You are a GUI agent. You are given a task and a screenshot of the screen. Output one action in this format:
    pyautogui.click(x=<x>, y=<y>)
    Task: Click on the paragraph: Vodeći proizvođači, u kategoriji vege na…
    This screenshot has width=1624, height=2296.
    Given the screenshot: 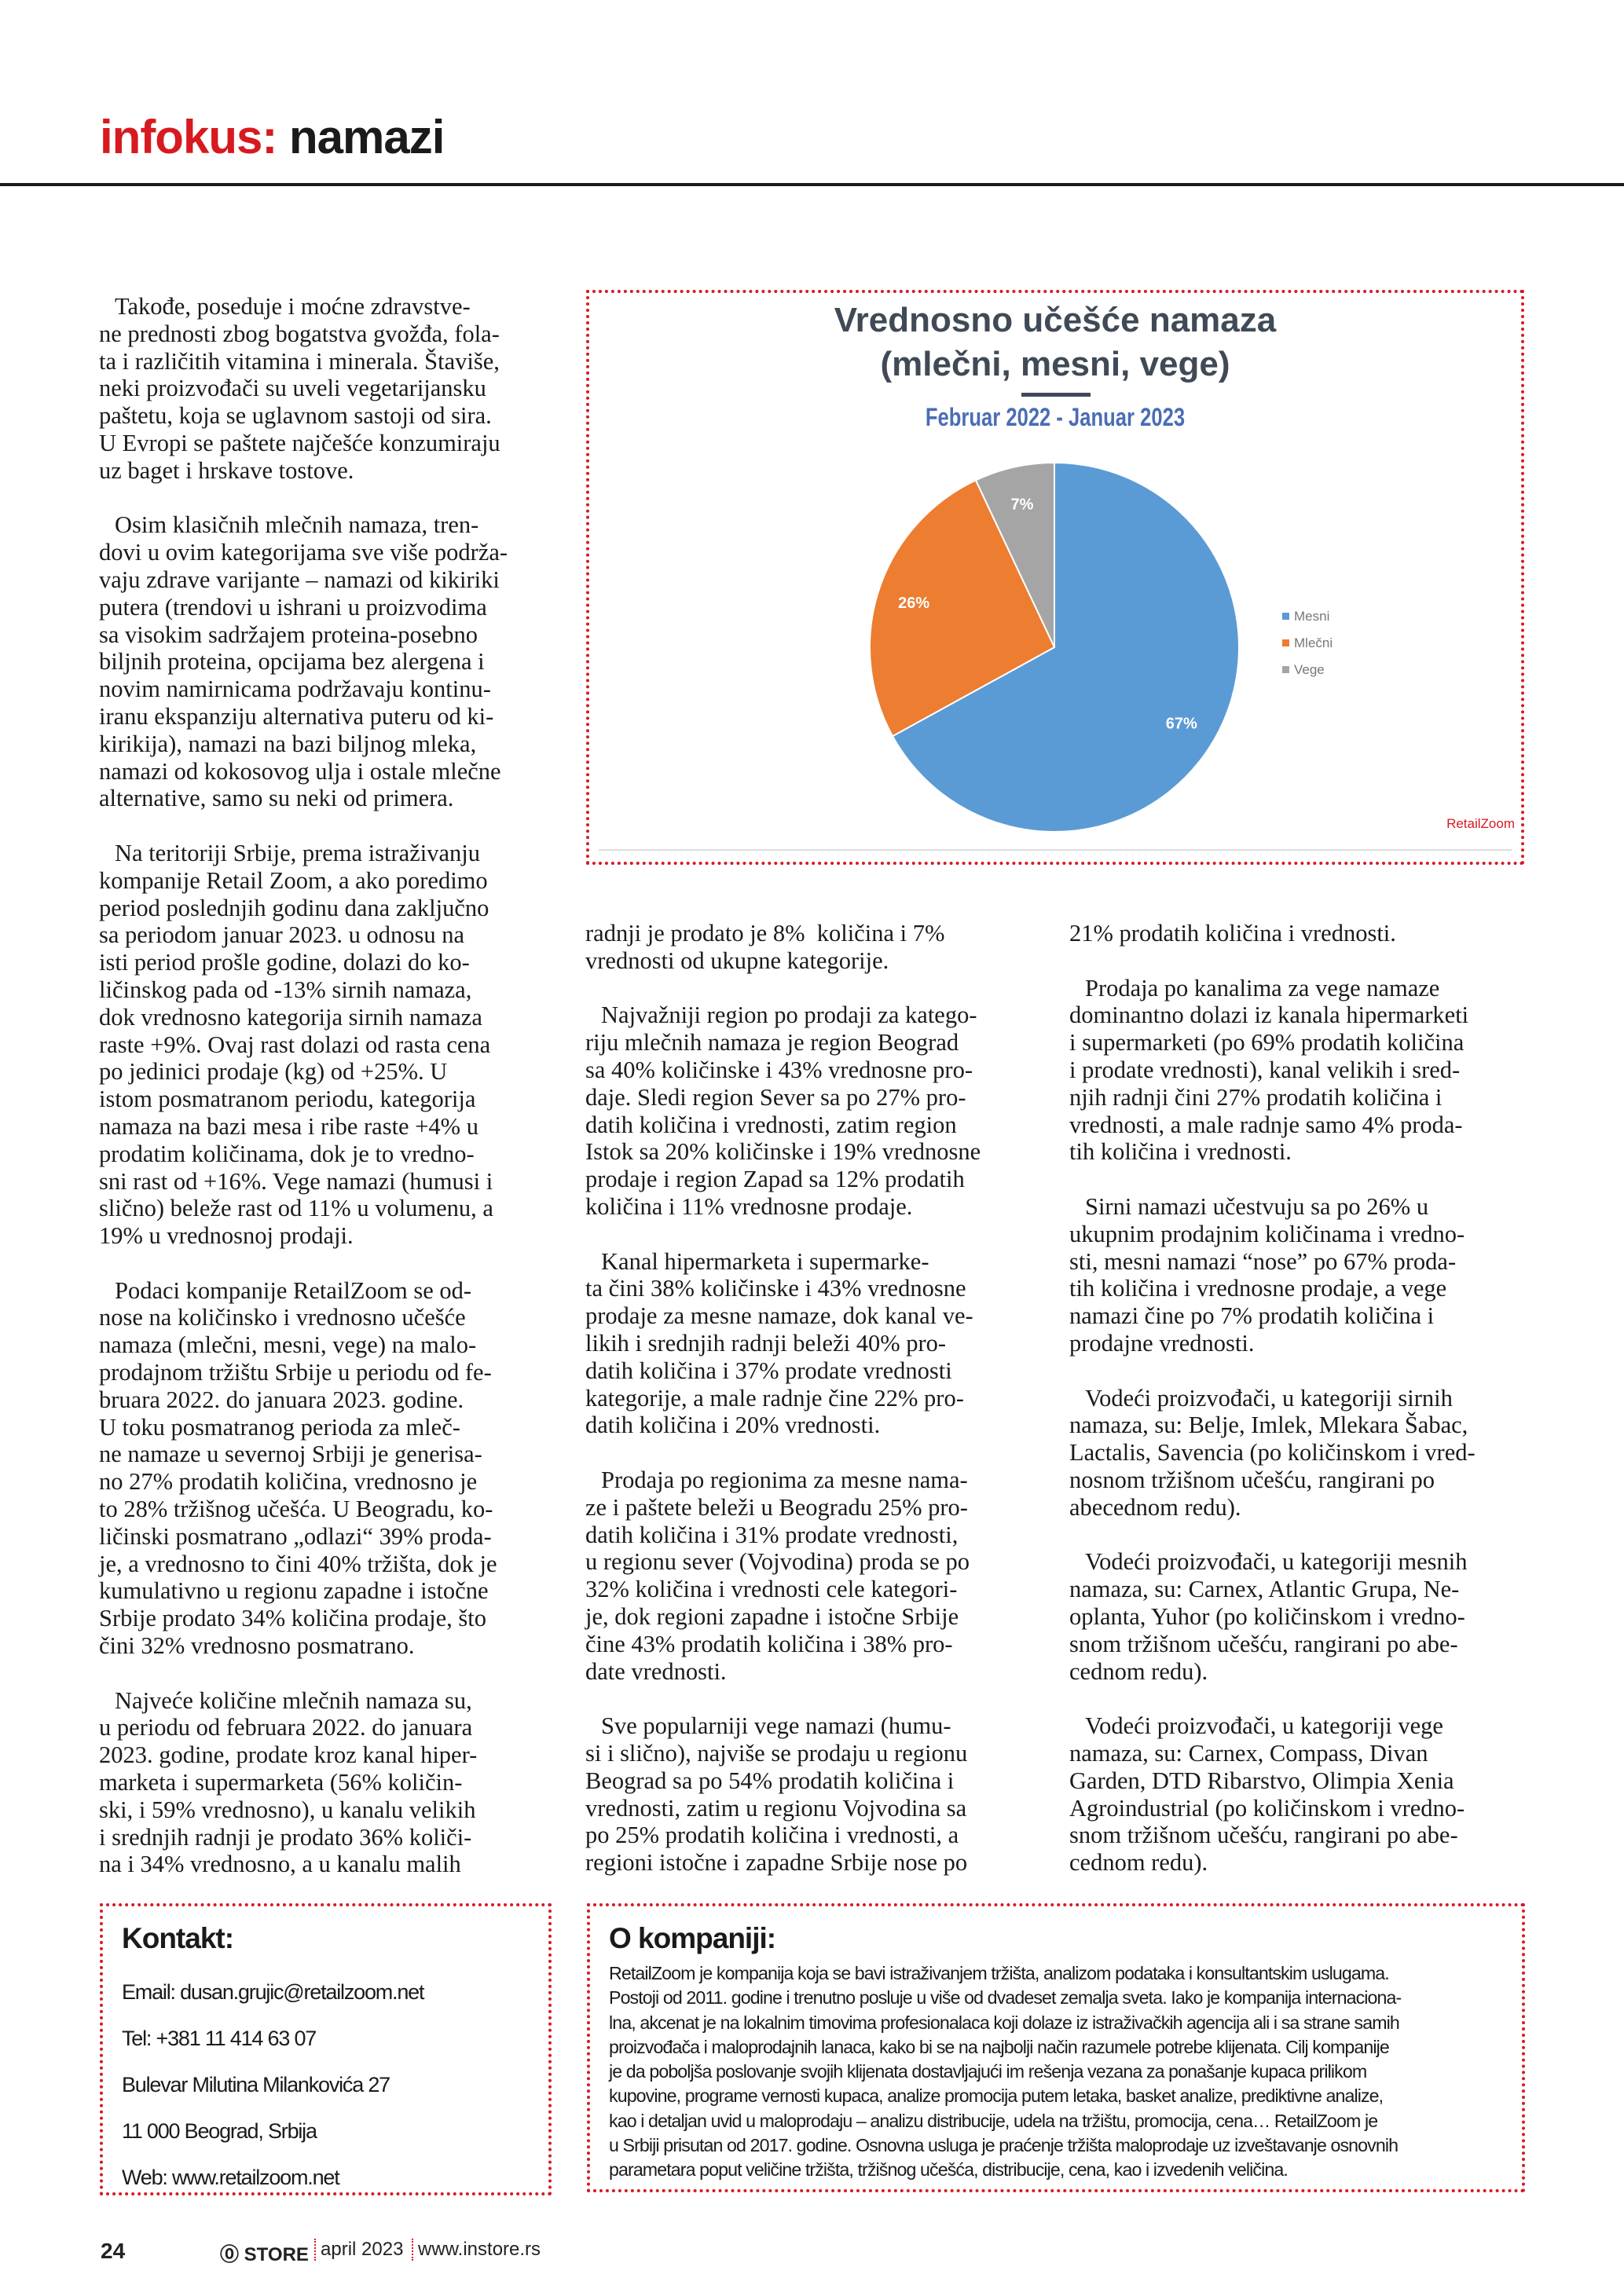 What is the action you would take?
    pyautogui.click(x=1267, y=1794)
    